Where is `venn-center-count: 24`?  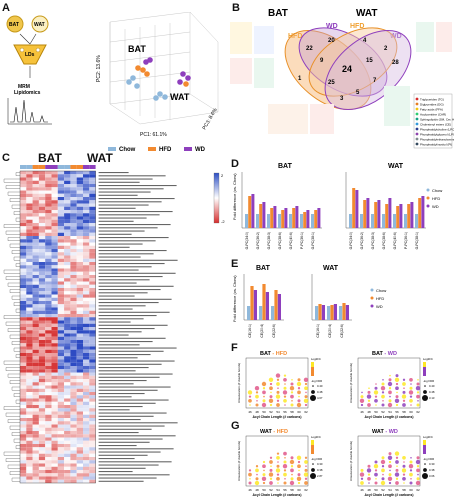 venn-center-count: 24 is located at coordinates (347, 69).